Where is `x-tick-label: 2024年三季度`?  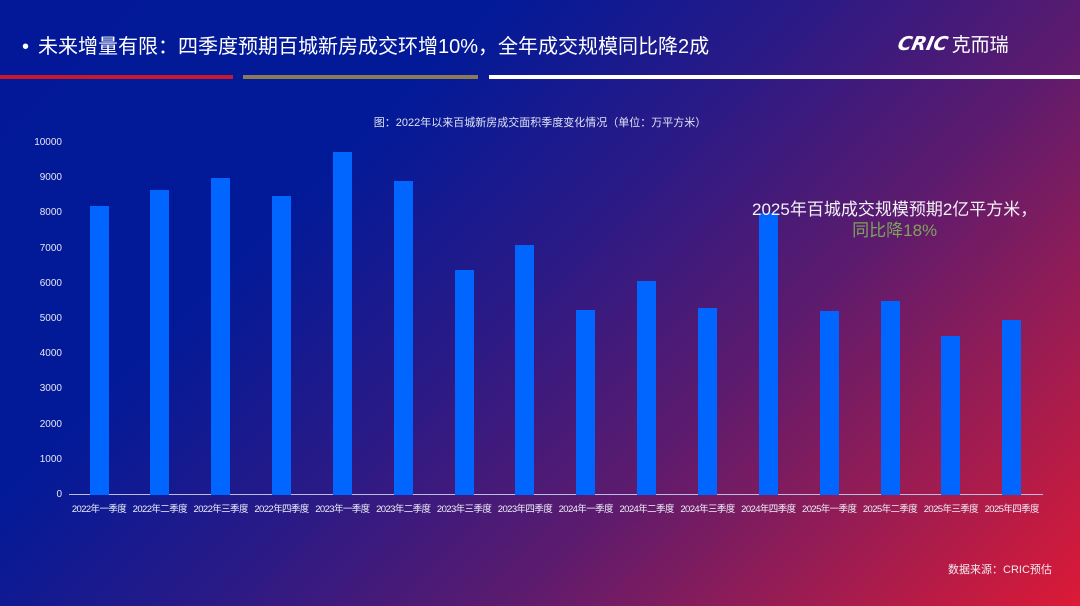 x-tick-label: 2024年三季度 is located at coordinates (707, 509).